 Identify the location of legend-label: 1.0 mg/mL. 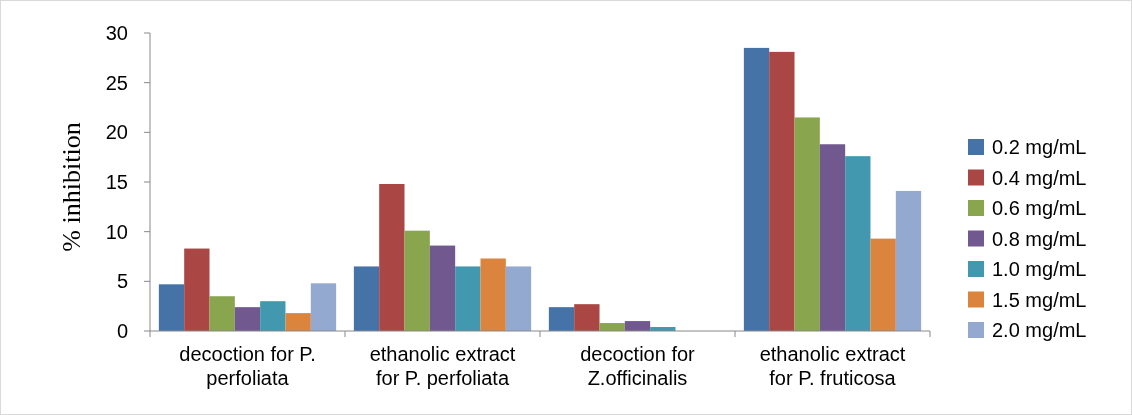
(1039, 269).